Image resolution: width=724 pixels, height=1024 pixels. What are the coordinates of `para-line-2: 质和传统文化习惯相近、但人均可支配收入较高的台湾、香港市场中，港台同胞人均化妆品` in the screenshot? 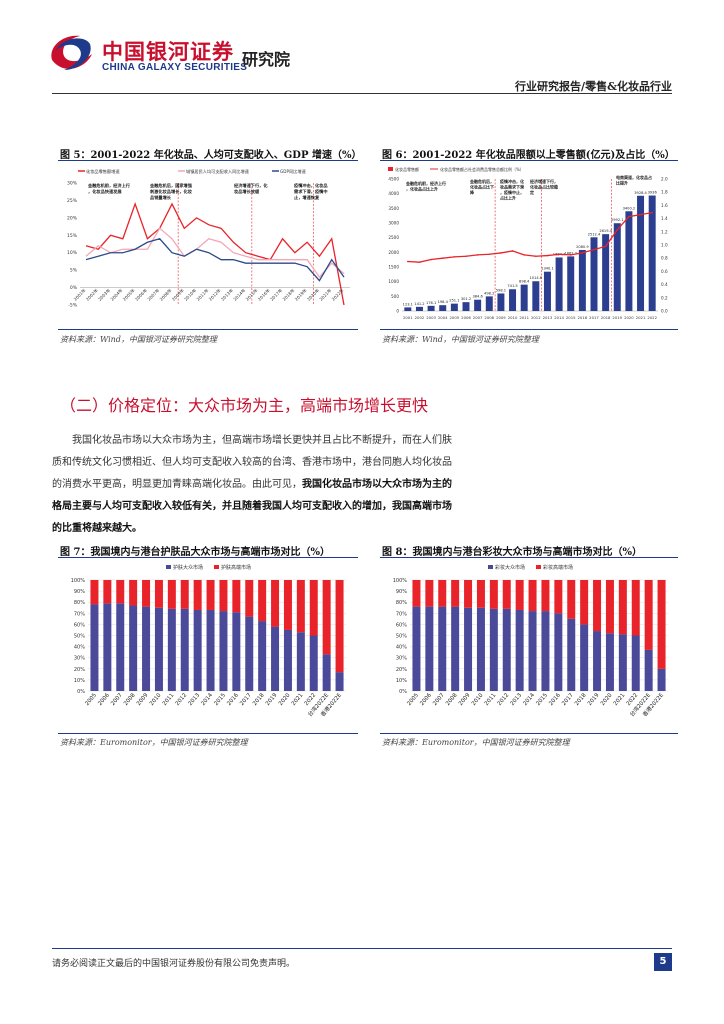 It's located at (252, 462).